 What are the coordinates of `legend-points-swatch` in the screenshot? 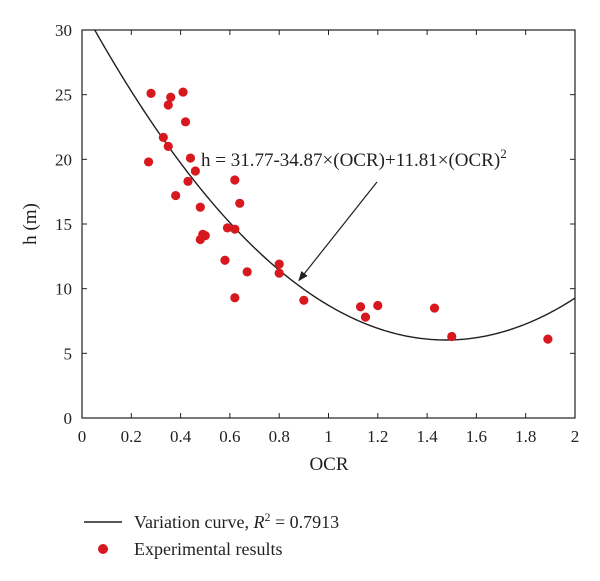 It's located at (103, 549).